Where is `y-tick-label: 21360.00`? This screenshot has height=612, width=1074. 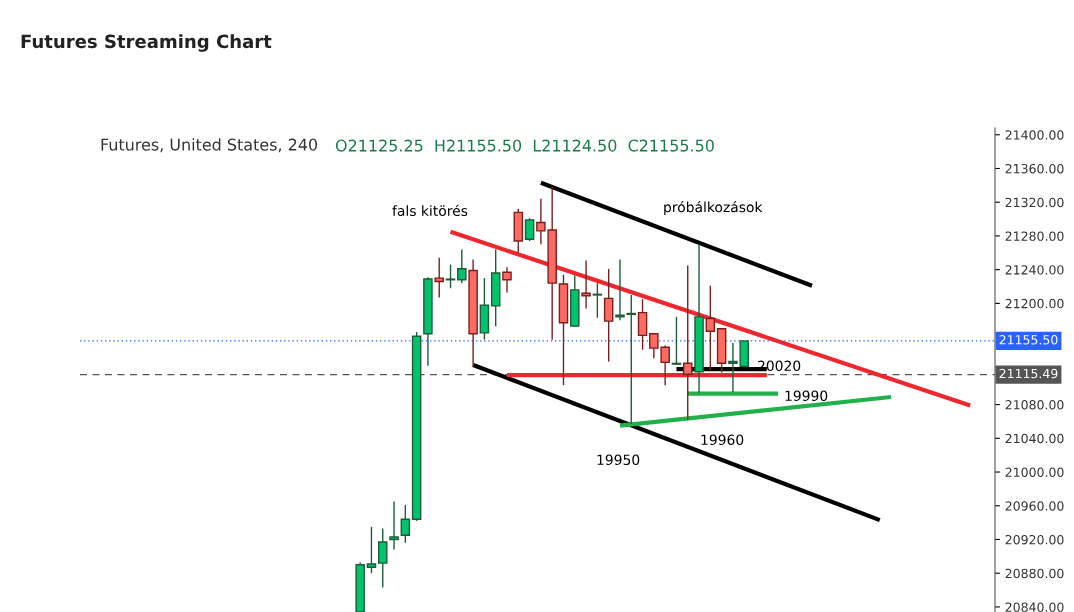
y-tick-label: 21360.00 is located at coordinates (1034, 168).